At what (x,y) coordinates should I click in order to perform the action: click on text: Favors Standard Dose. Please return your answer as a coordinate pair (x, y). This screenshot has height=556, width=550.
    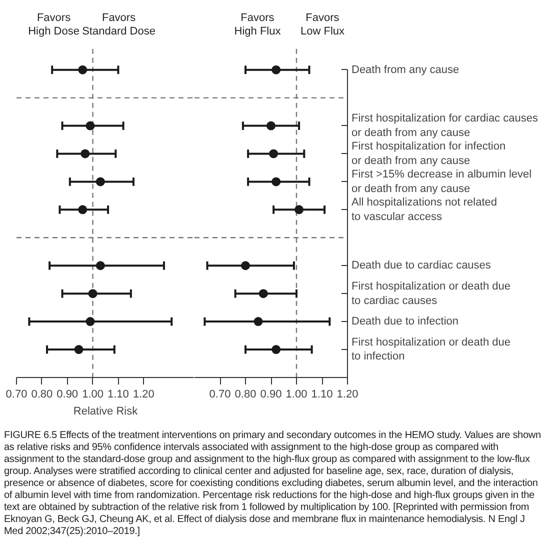
    Looking at the image, I should click on (119, 25).